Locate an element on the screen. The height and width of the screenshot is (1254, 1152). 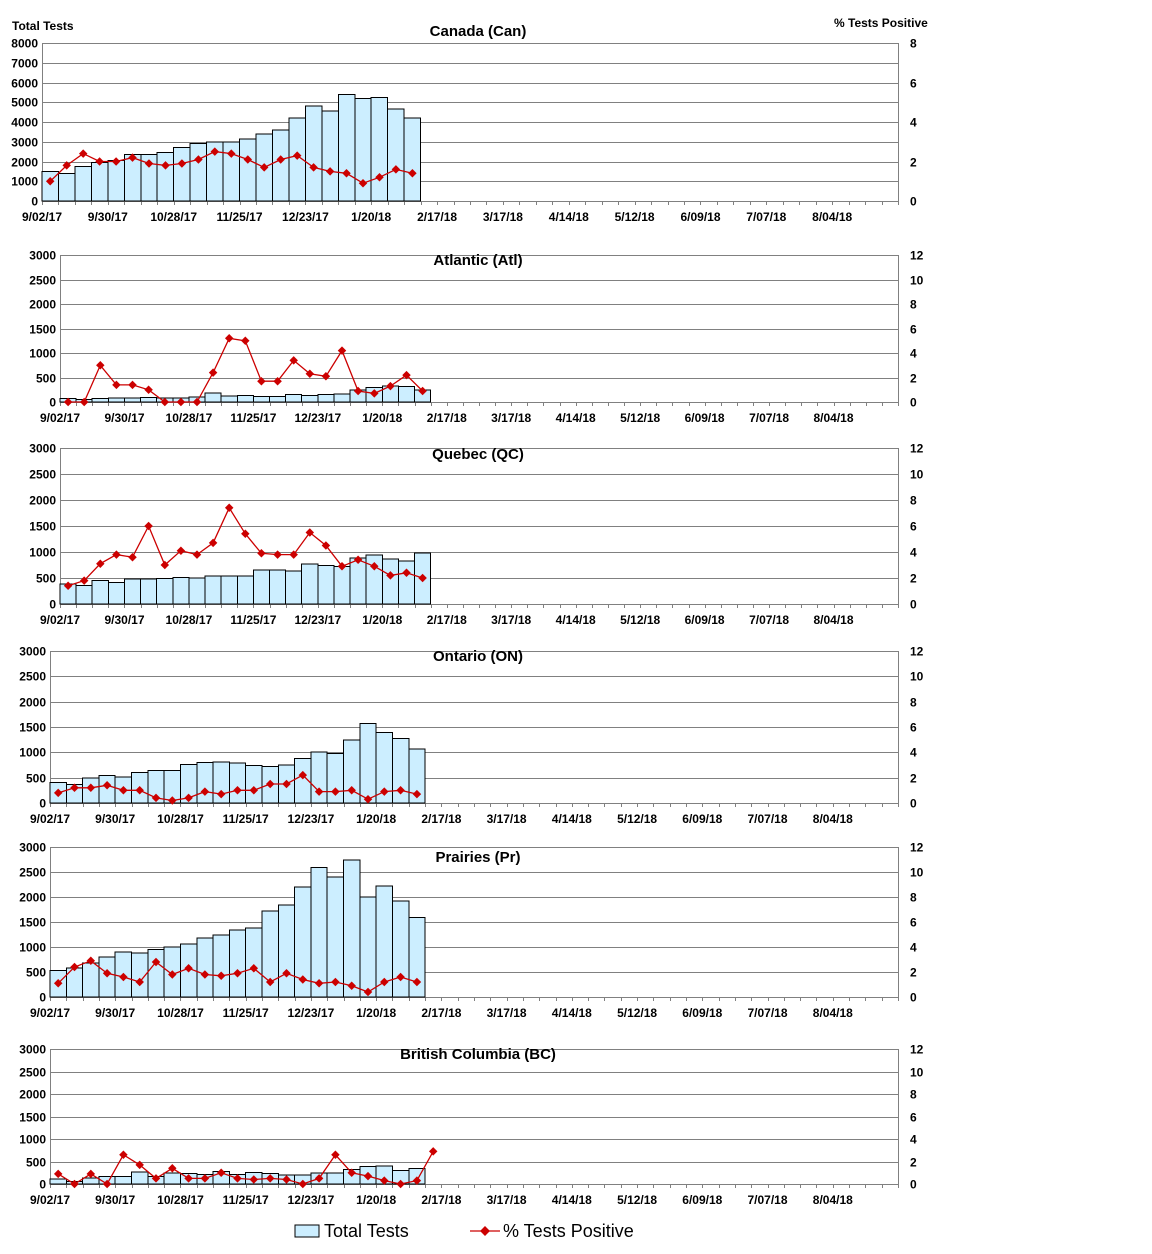
y-right-tick-label: 0 is located at coordinates (913, 403).